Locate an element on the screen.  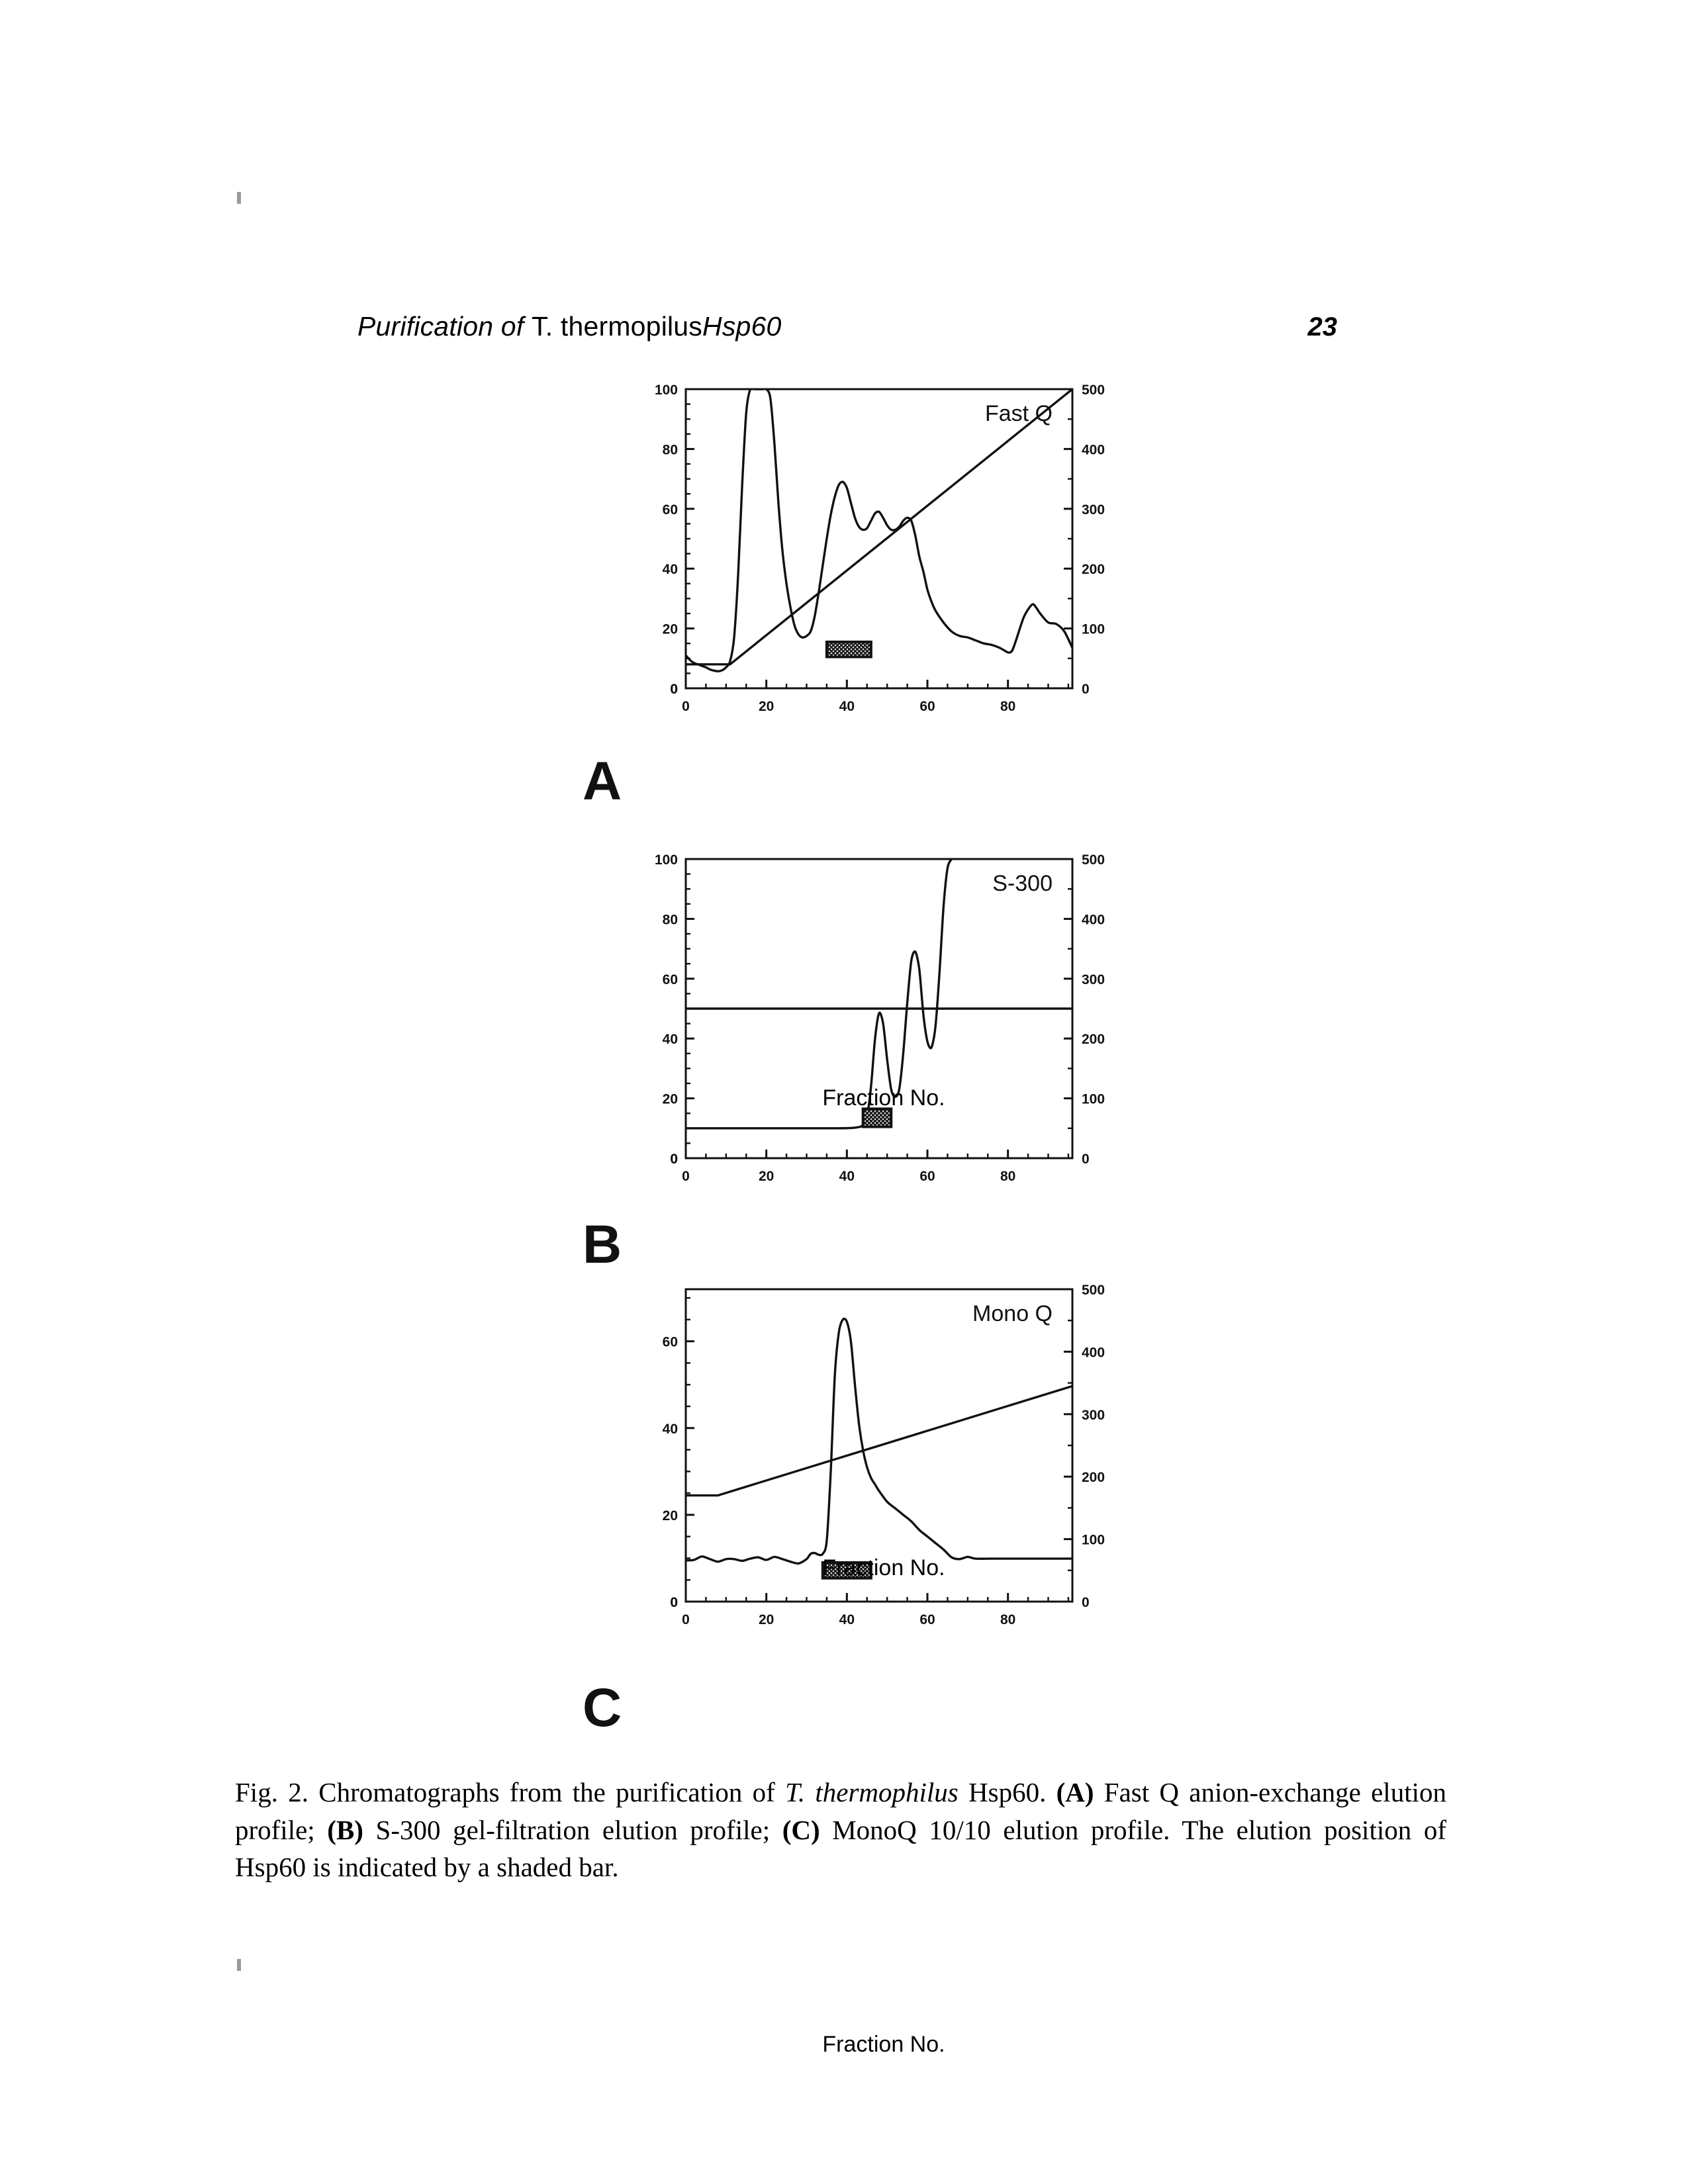
running-head-title-protein: Hsp60 is located at coordinates (742, 326).